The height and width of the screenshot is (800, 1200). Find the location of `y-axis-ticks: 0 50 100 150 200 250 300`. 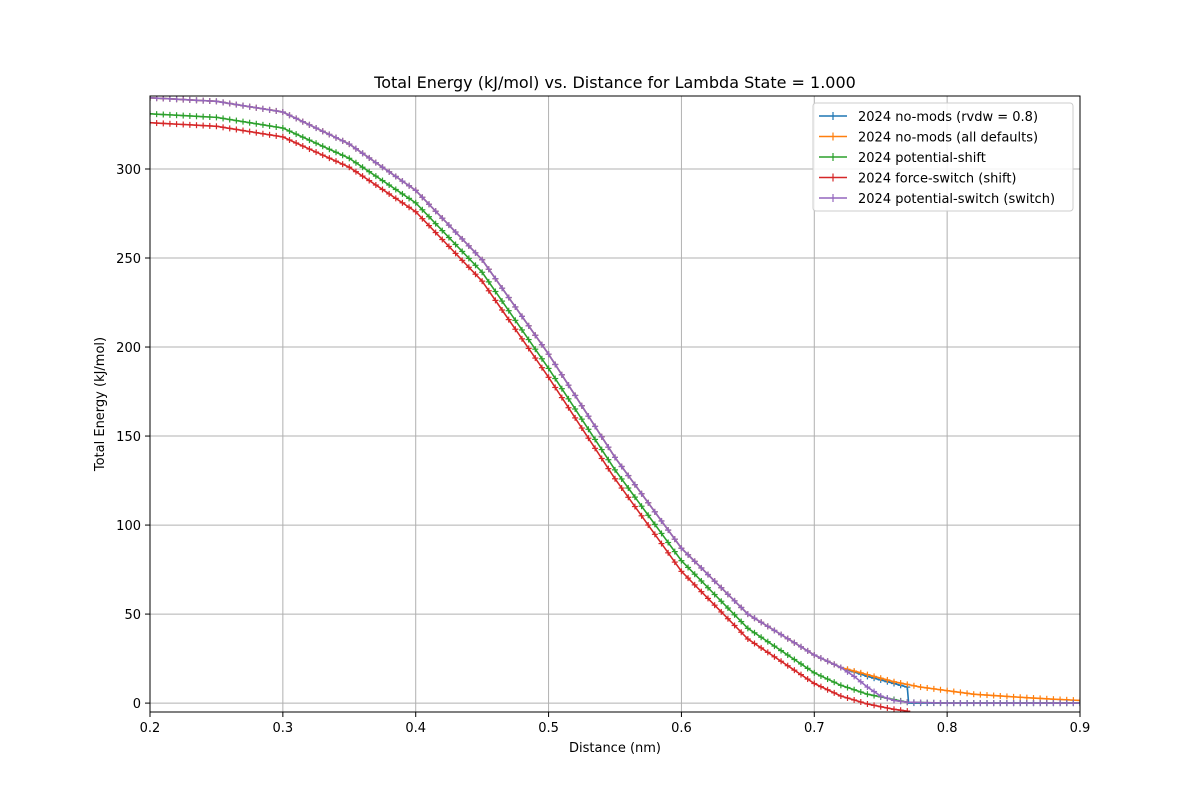

y-axis-ticks: 0 50 100 150 200 250 300 is located at coordinates (133, 437).